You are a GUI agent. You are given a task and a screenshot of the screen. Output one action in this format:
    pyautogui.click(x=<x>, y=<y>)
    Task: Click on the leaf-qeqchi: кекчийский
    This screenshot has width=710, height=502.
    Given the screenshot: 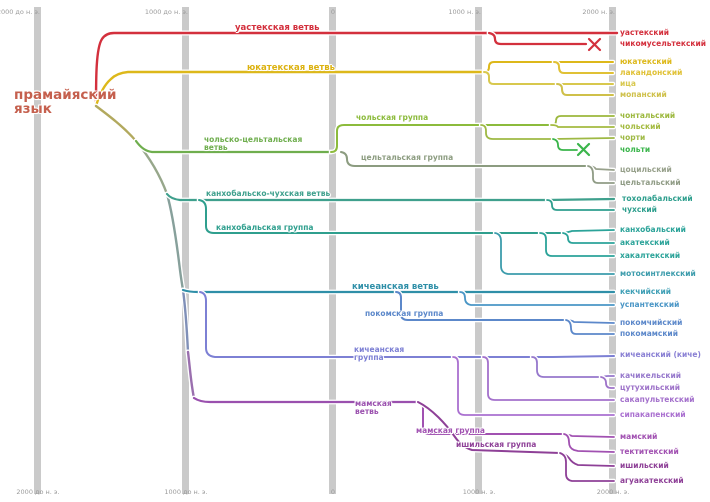 What is the action you would take?
    pyautogui.click(x=645, y=291)
    